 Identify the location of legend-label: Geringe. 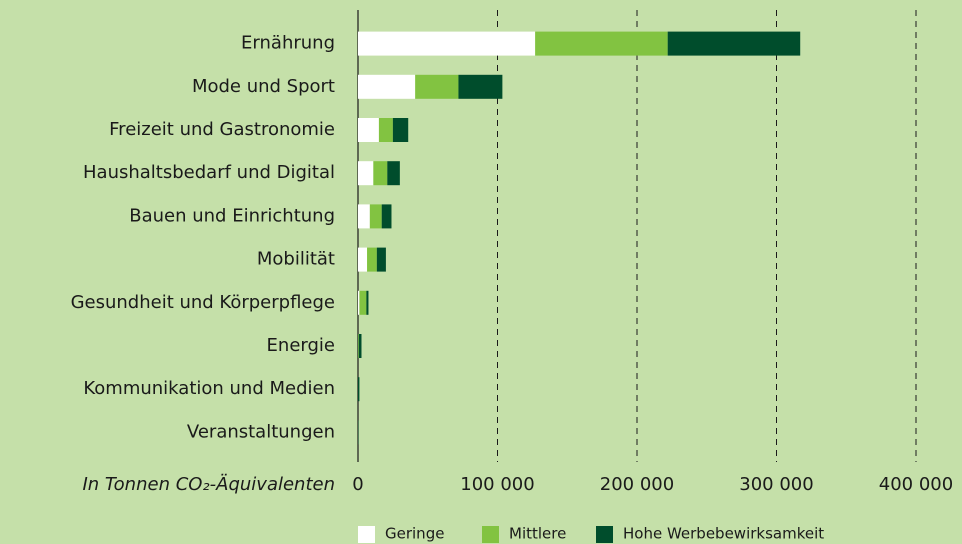
(414, 534).